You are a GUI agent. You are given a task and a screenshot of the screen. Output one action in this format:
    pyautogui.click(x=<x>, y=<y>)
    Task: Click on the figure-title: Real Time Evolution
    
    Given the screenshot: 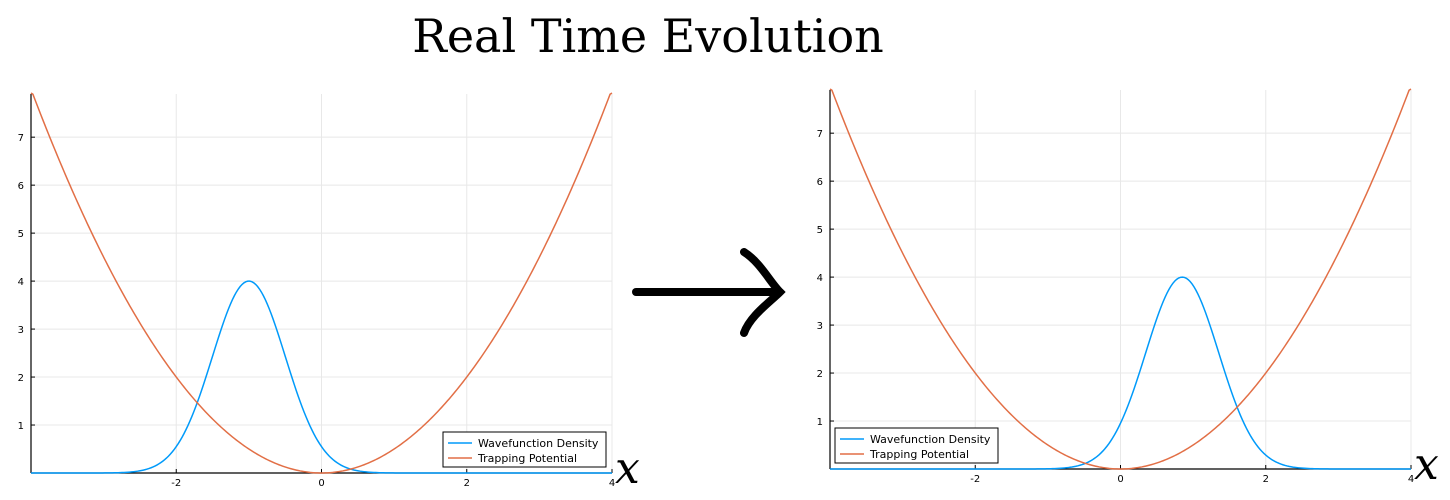 What is the action you would take?
    pyautogui.click(x=648, y=36)
    